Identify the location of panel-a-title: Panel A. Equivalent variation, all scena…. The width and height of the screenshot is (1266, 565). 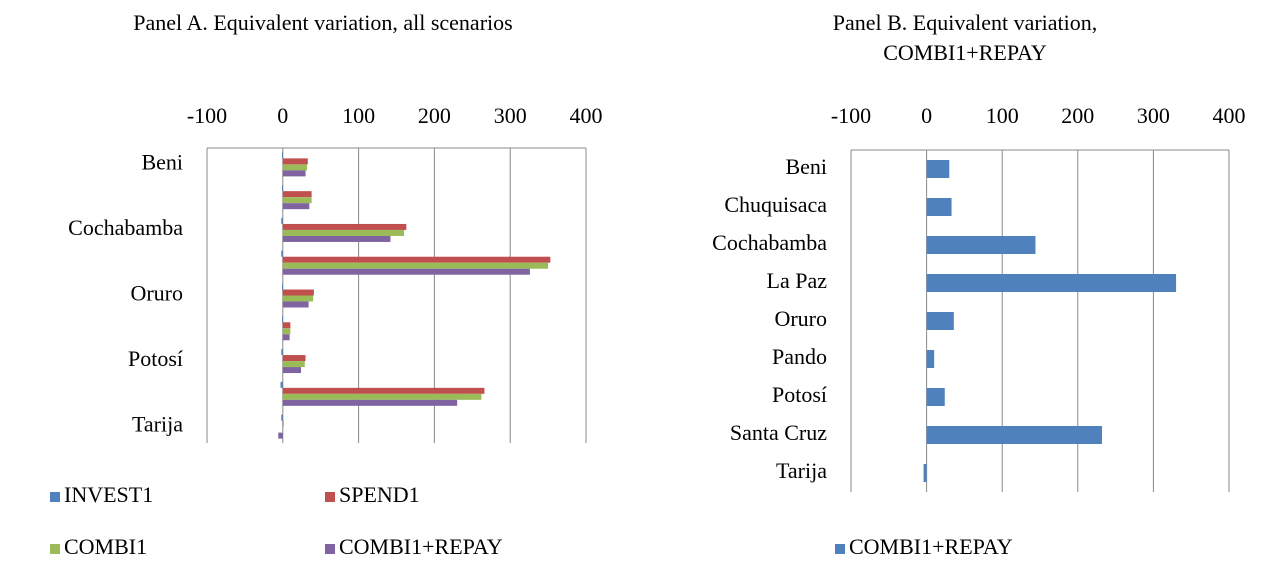
(323, 22).